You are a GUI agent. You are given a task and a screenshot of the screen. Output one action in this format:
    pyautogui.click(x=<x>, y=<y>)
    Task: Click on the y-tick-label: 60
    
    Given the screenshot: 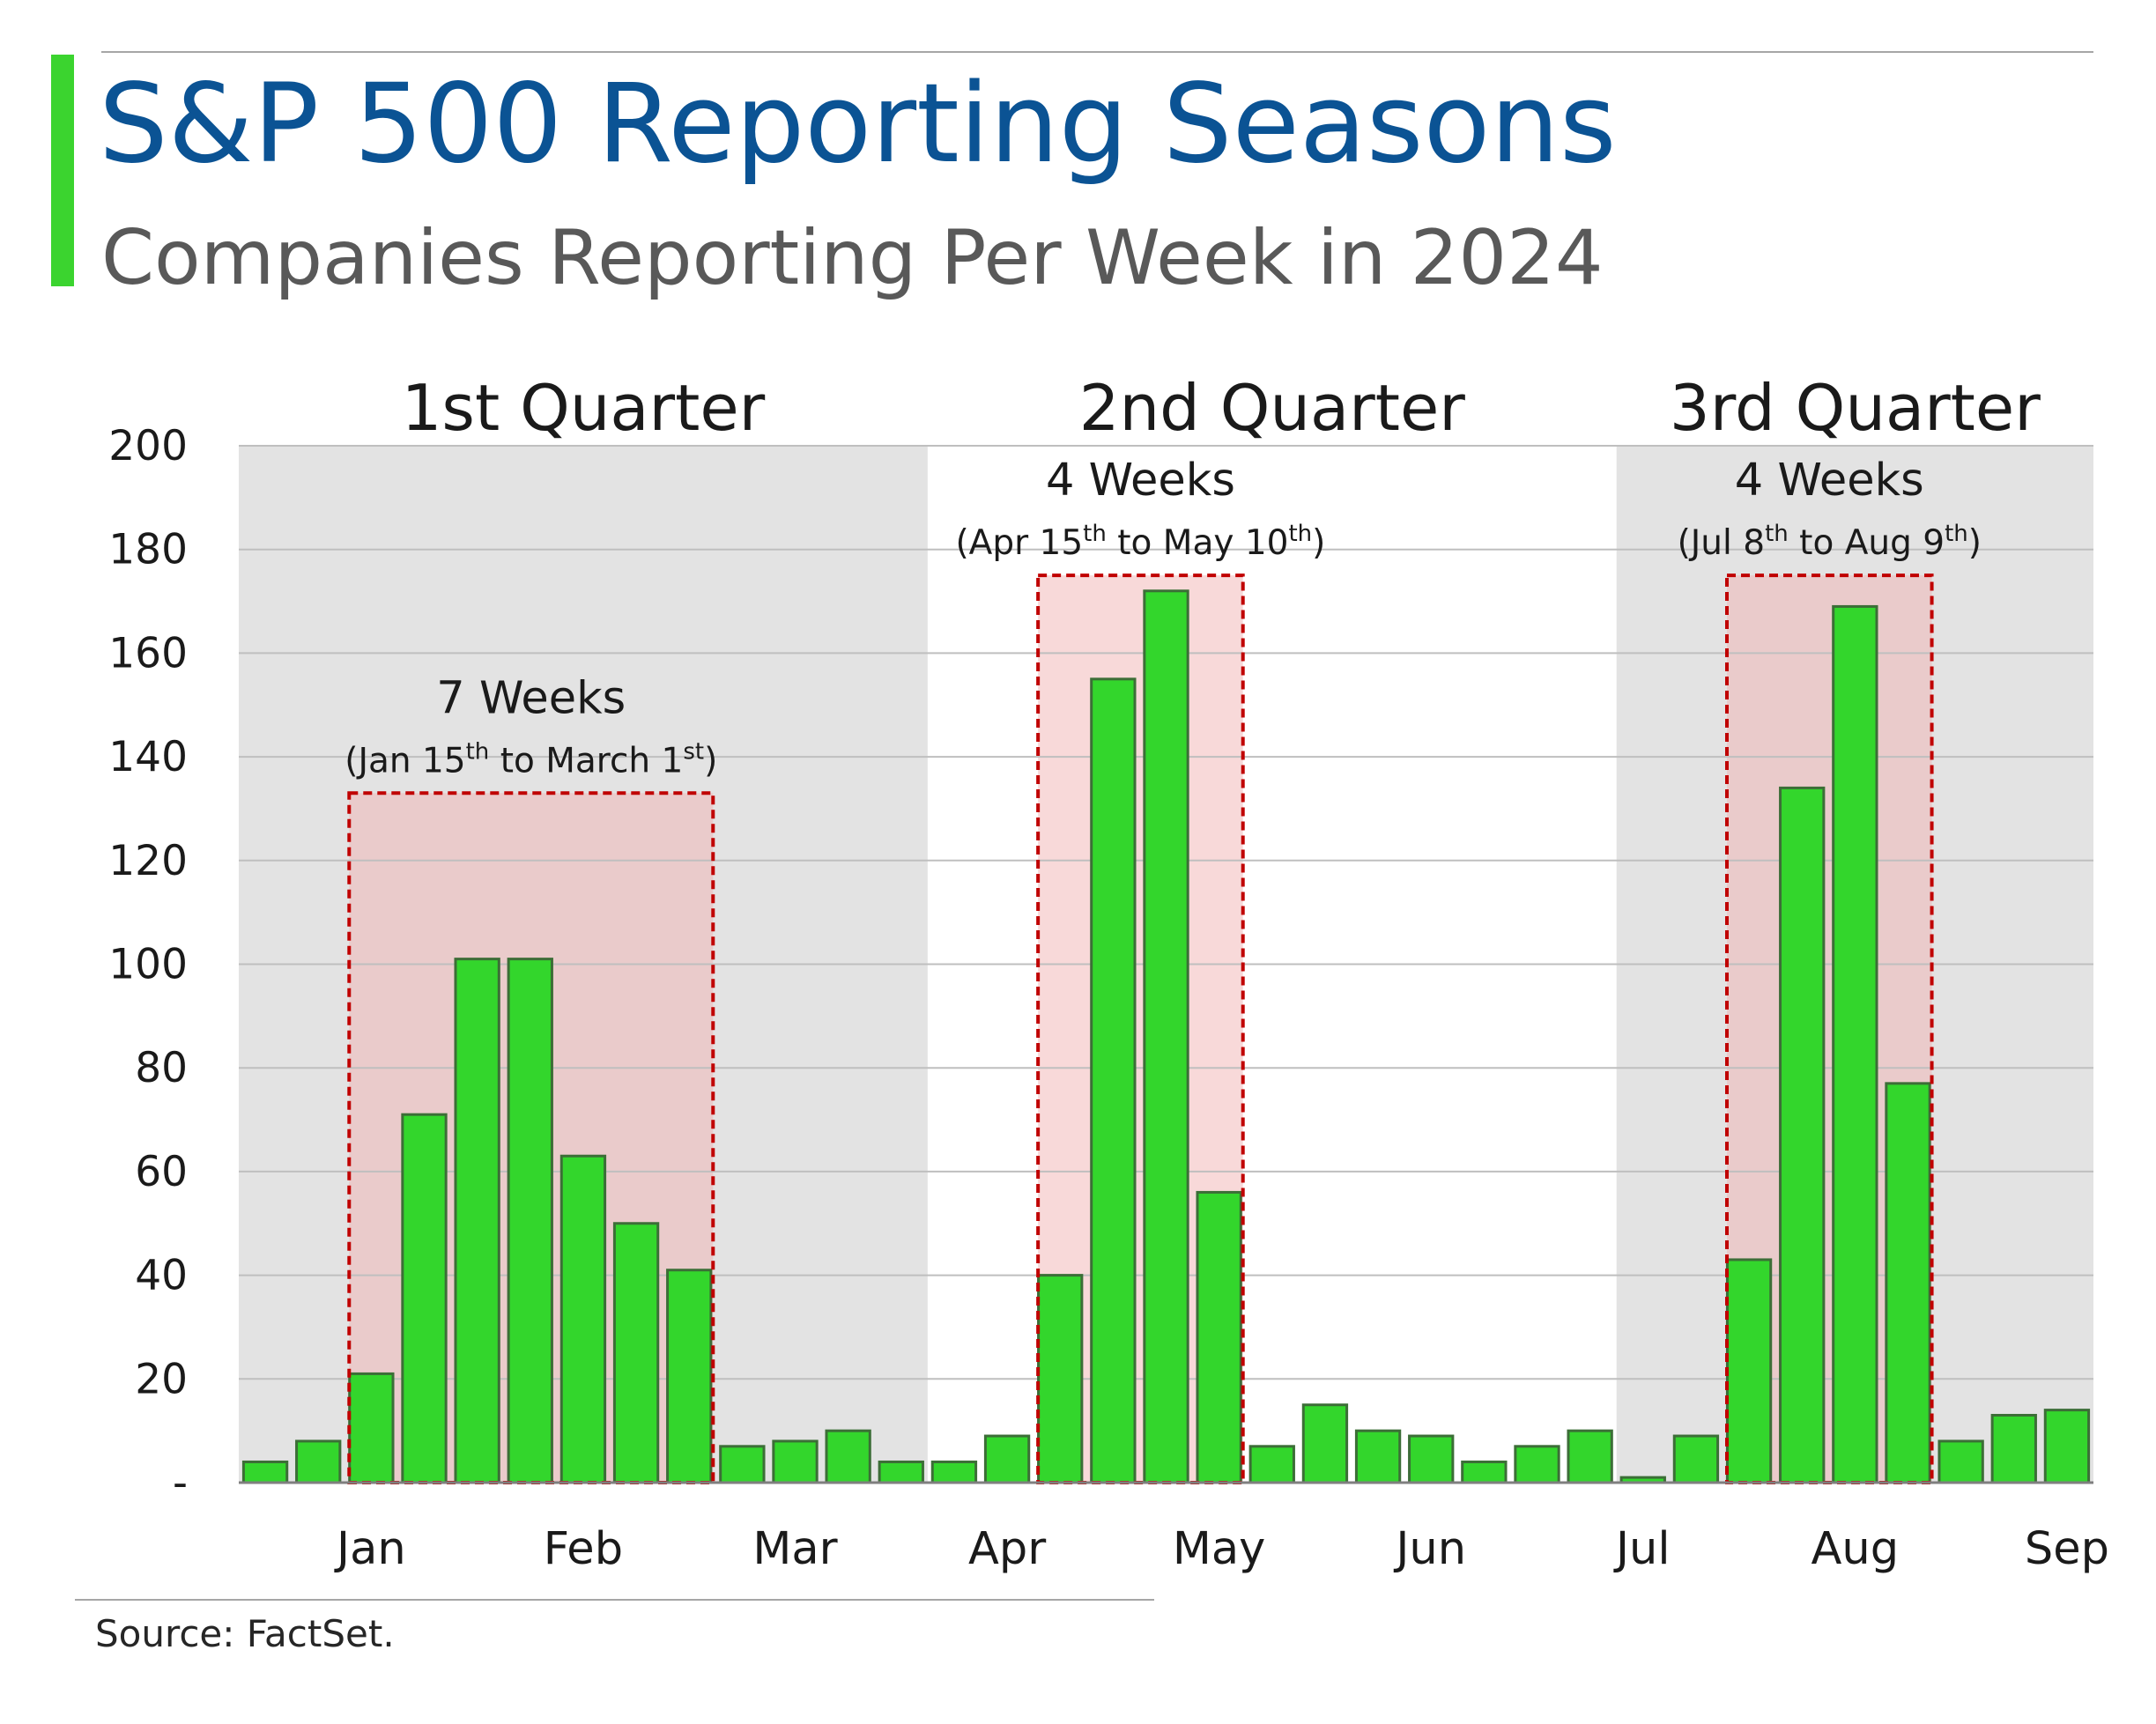 What is the action you would take?
    pyautogui.click(x=161, y=1172)
    